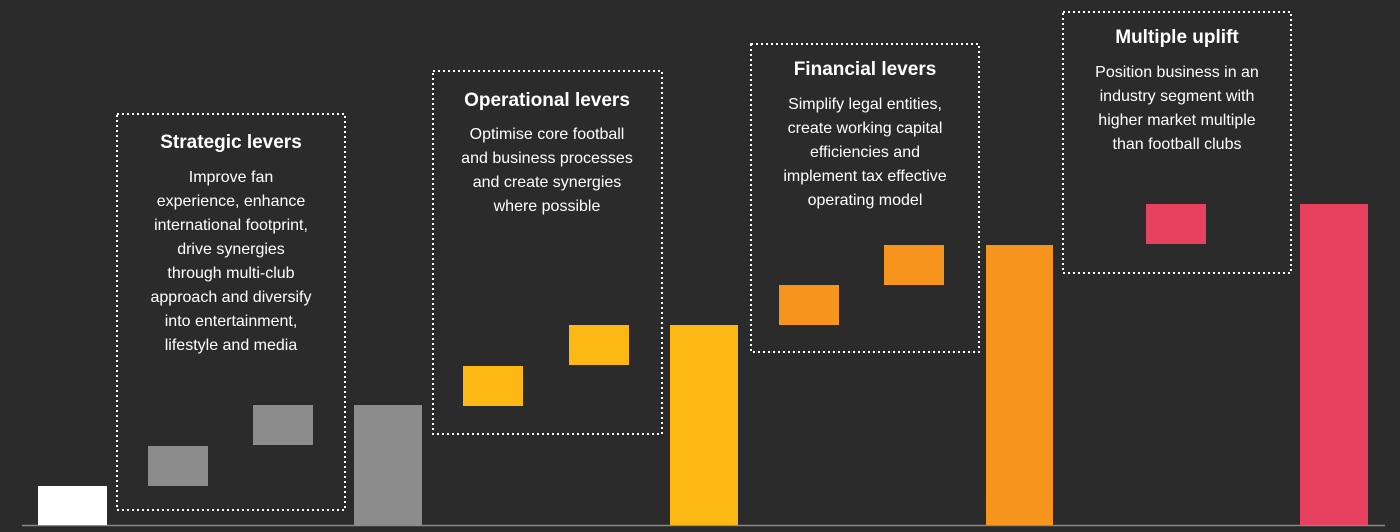 Image resolution: width=1400 pixels, height=532 pixels. I want to click on box-text-line: create working capital, so click(865, 128).